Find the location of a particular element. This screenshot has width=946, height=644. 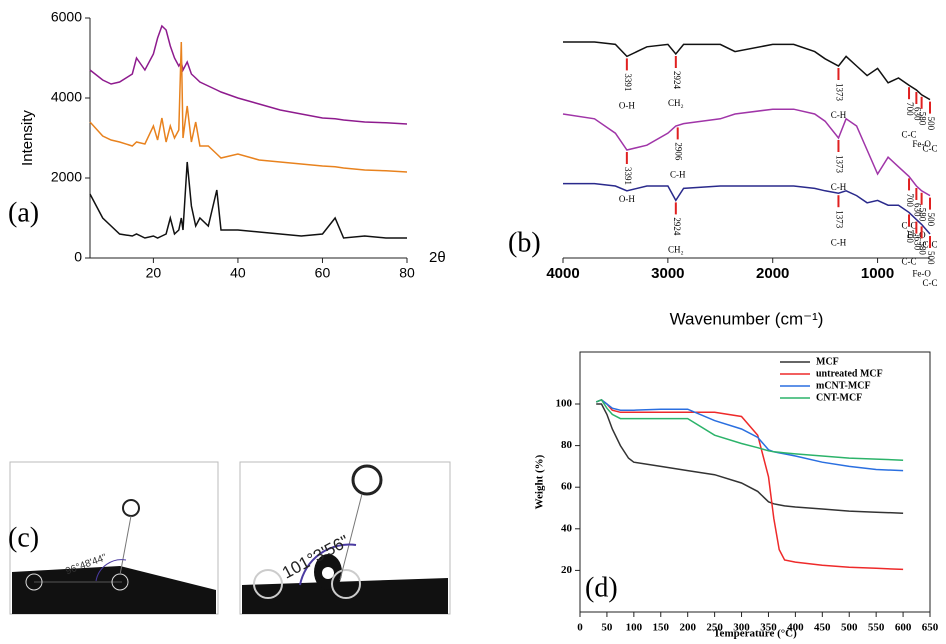

y-tick-label: 100 is located at coordinates (564, 404).